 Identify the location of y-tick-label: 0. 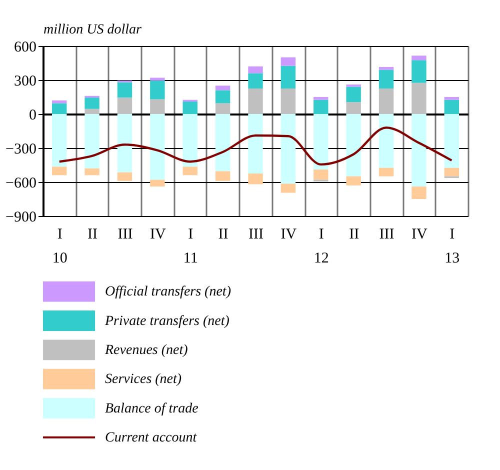
(32, 116).